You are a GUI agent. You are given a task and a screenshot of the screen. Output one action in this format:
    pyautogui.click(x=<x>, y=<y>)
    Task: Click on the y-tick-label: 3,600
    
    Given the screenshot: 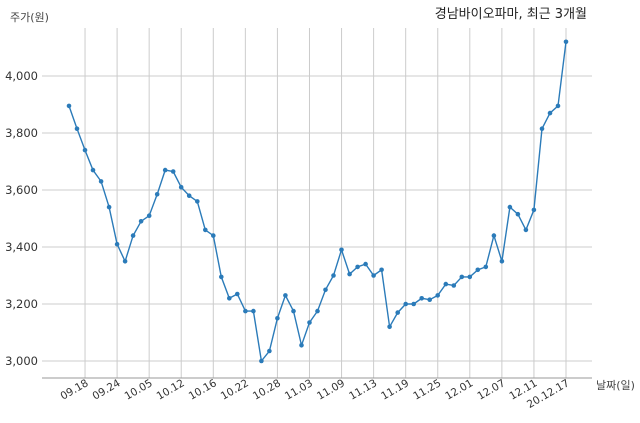 What is the action you would take?
    pyautogui.click(x=21, y=190)
    